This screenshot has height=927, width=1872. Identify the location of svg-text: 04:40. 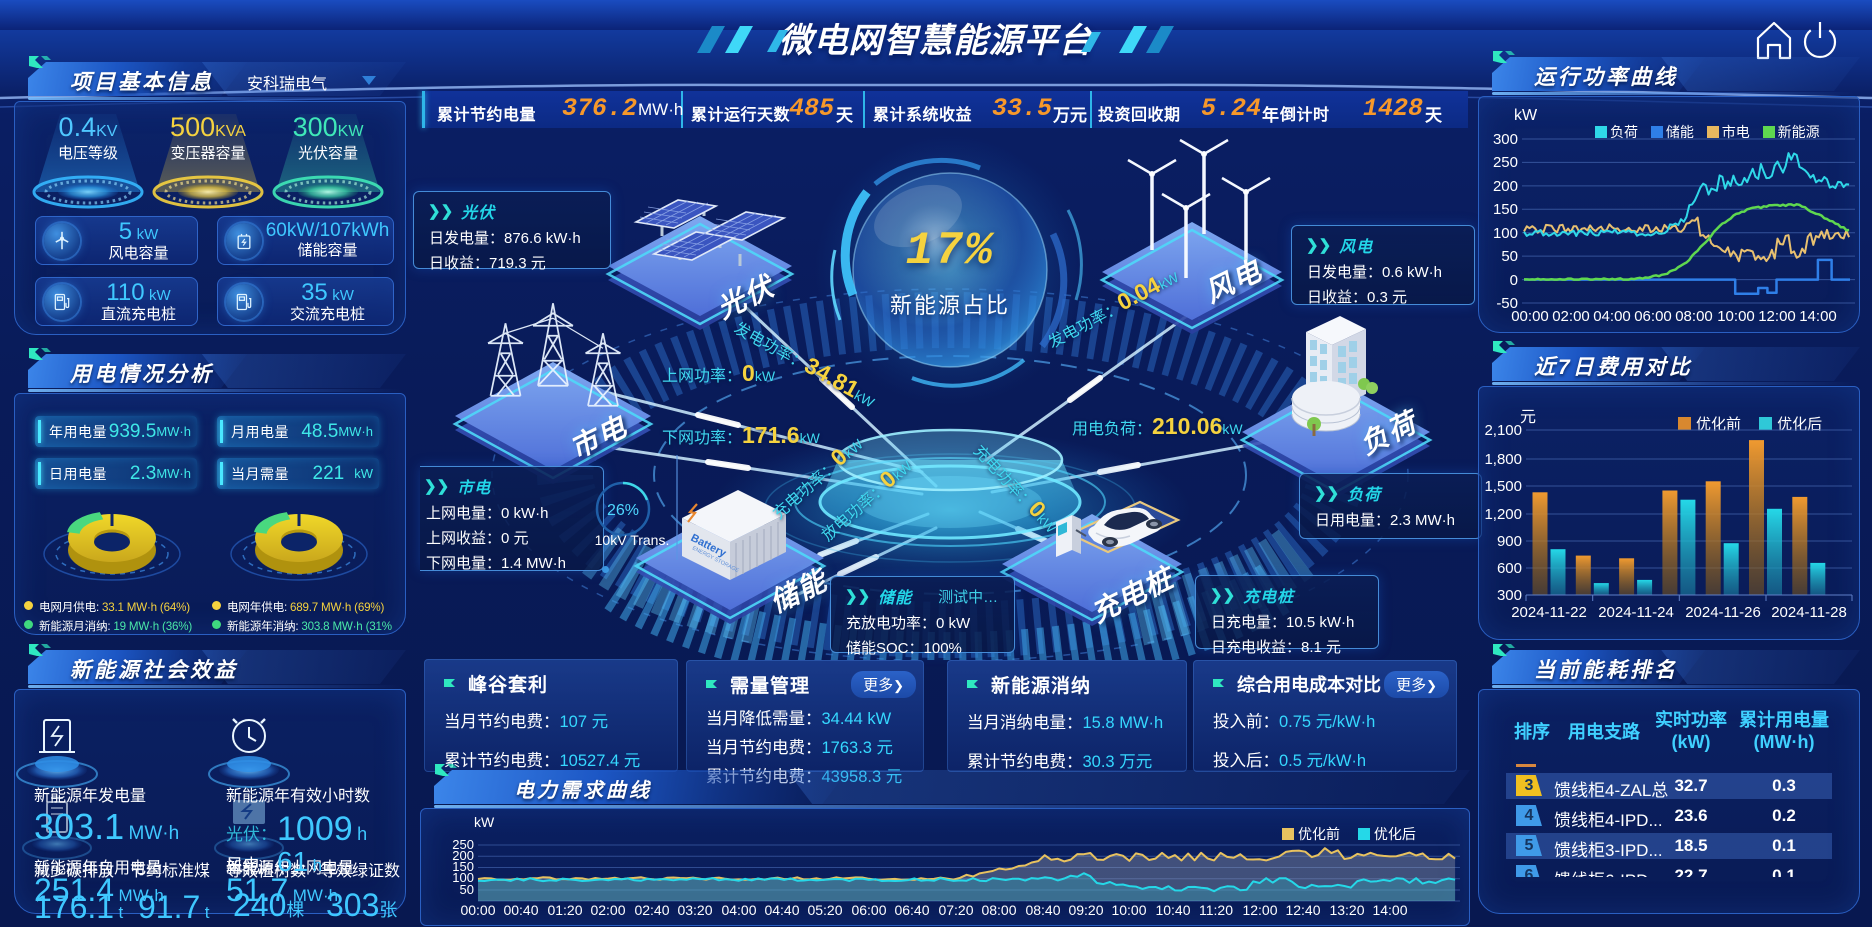
(781, 910).